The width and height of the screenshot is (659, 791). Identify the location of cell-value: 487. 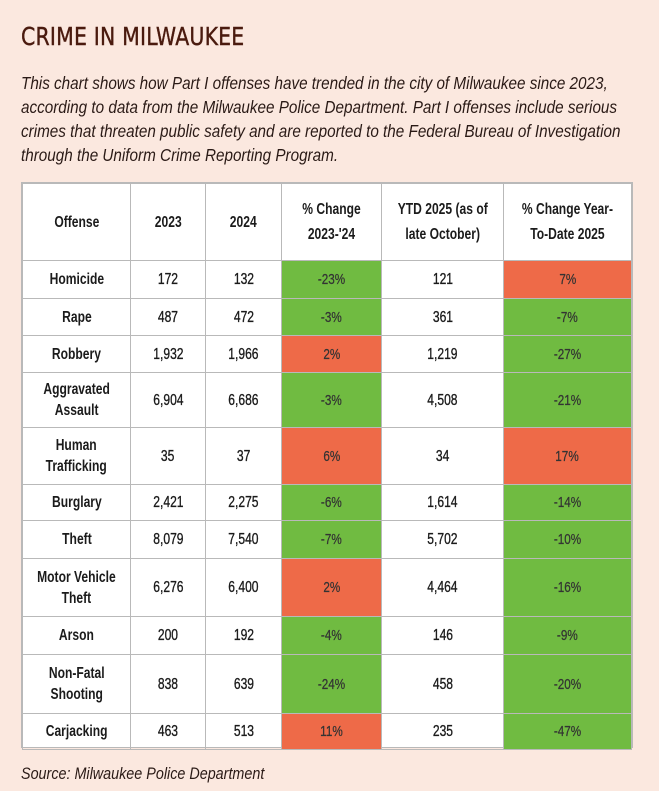
(168, 317).